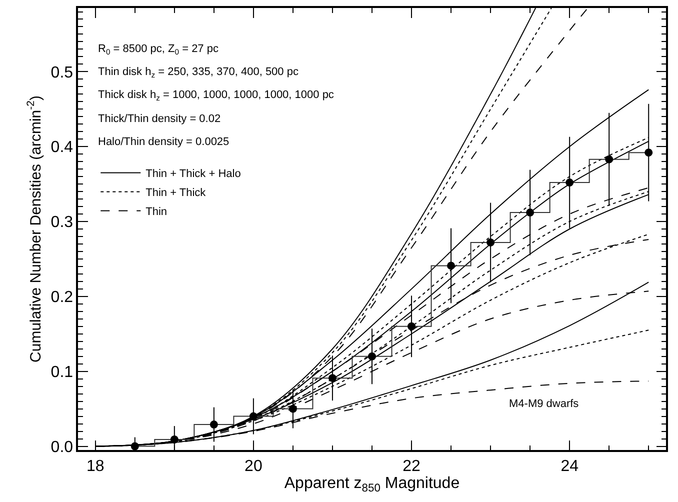  What do you see at coordinates (158, 49) in the screenshot?
I see `annotation: R$_{0}$ = 8500 pc, Z$_{0}$ = 27 pc` at bounding box center [158, 49].